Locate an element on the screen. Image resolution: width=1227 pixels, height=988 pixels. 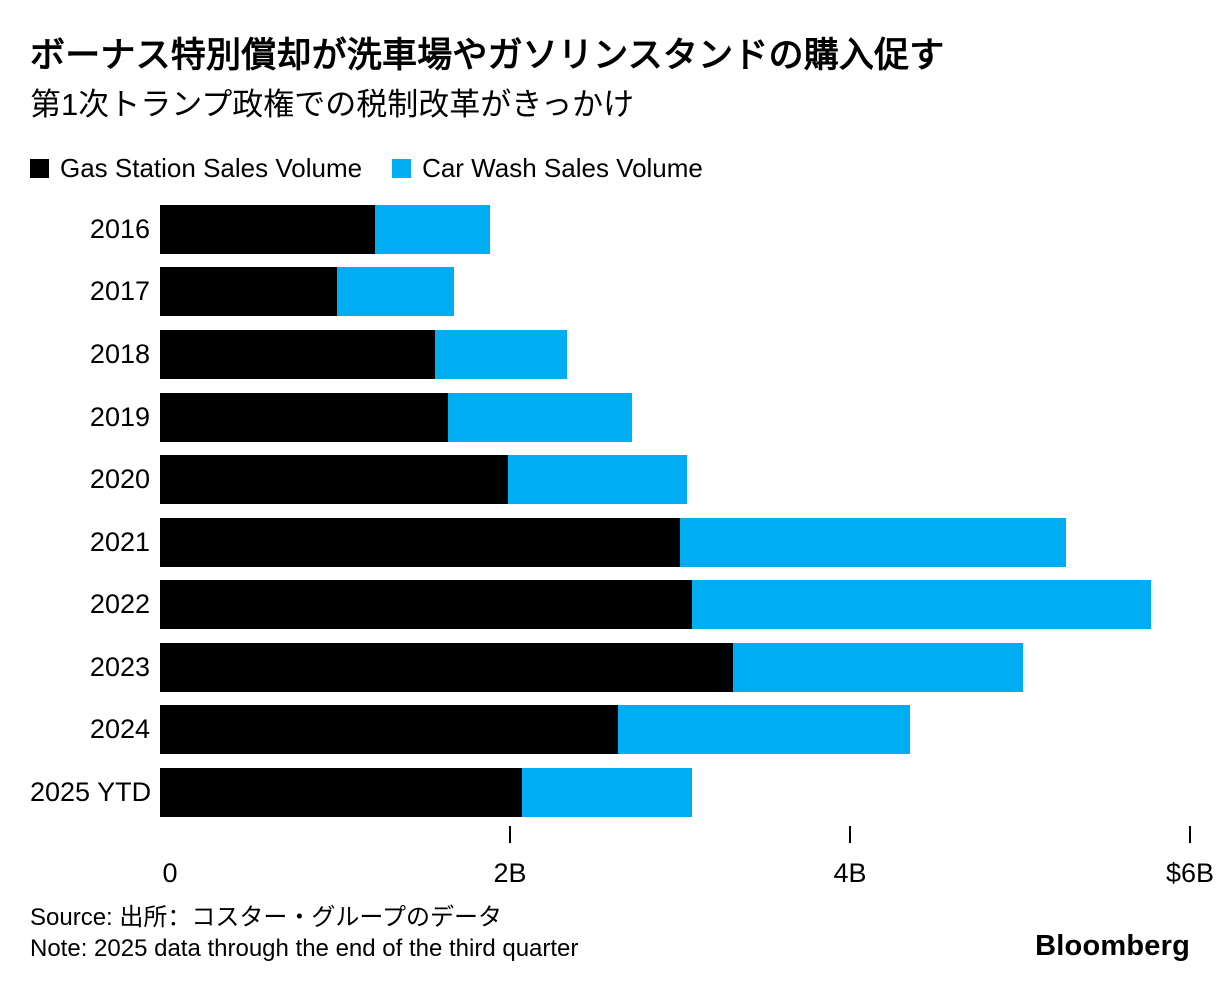
chart-title: ボーナス特別償却が洗車場やガソリンスタンドの購入促す is located at coordinates (487, 55).